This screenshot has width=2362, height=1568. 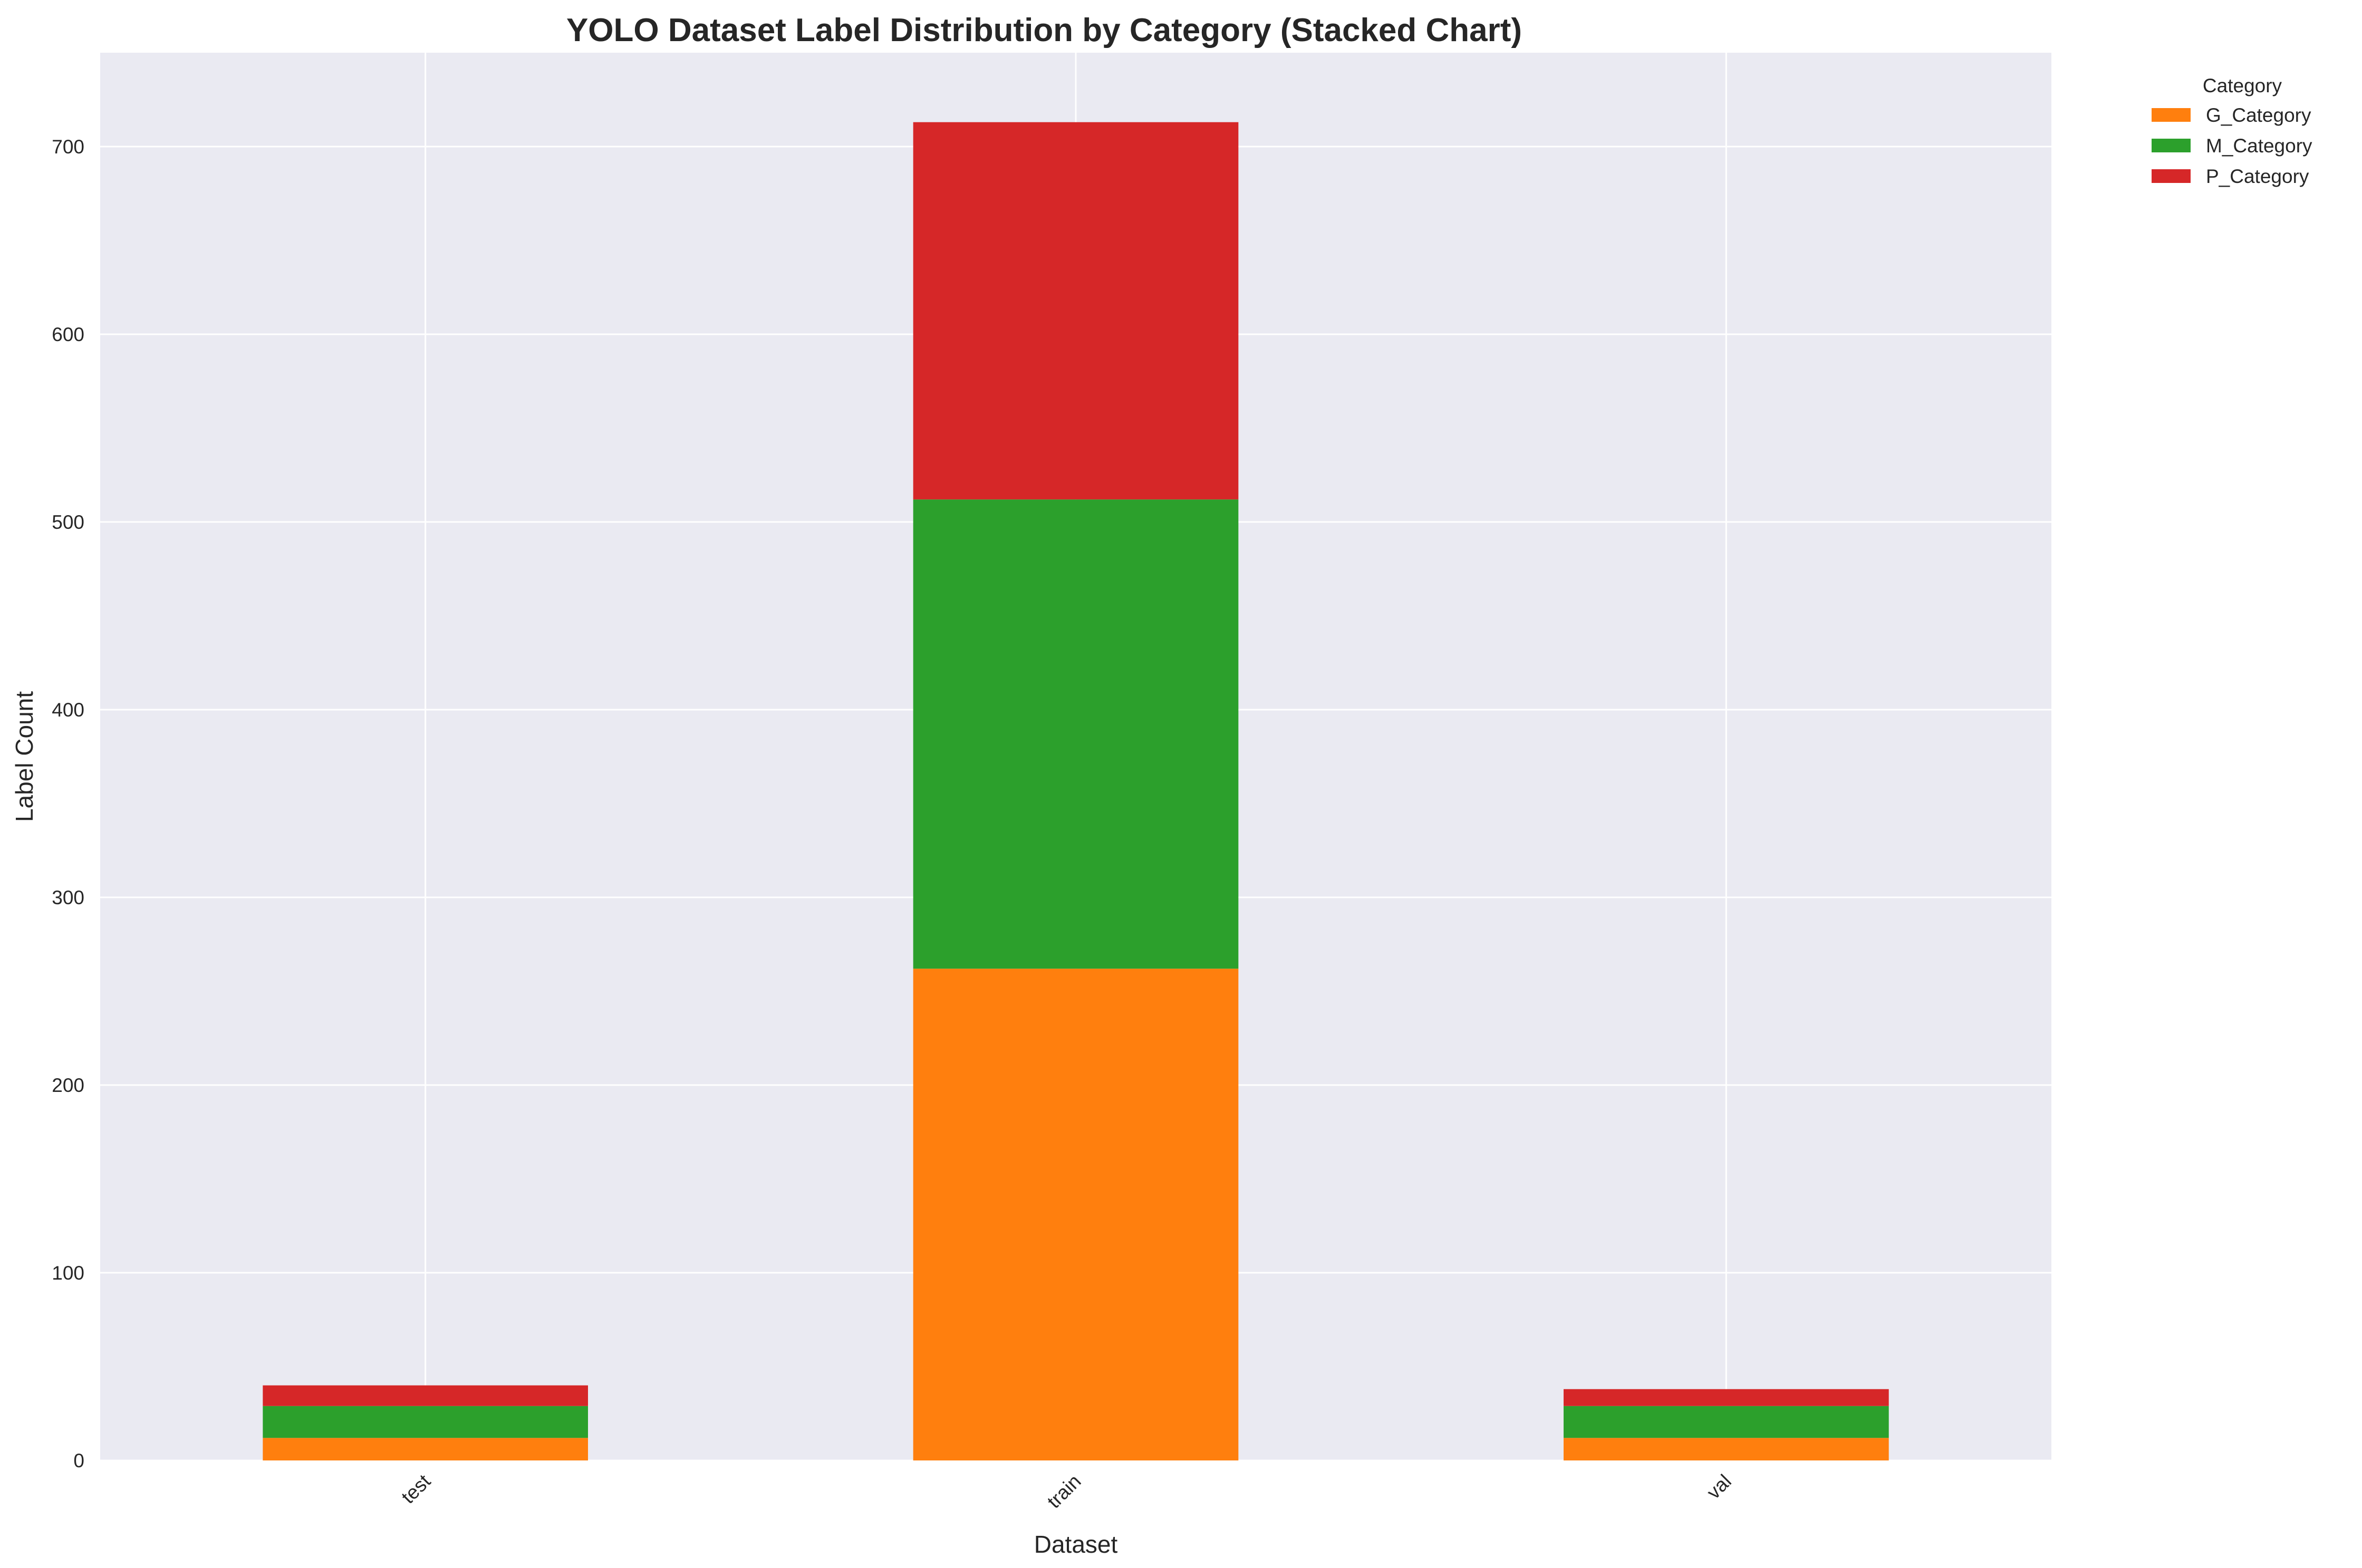 I want to click on legend-swatch-M_Category, so click(x=2171, y=145).